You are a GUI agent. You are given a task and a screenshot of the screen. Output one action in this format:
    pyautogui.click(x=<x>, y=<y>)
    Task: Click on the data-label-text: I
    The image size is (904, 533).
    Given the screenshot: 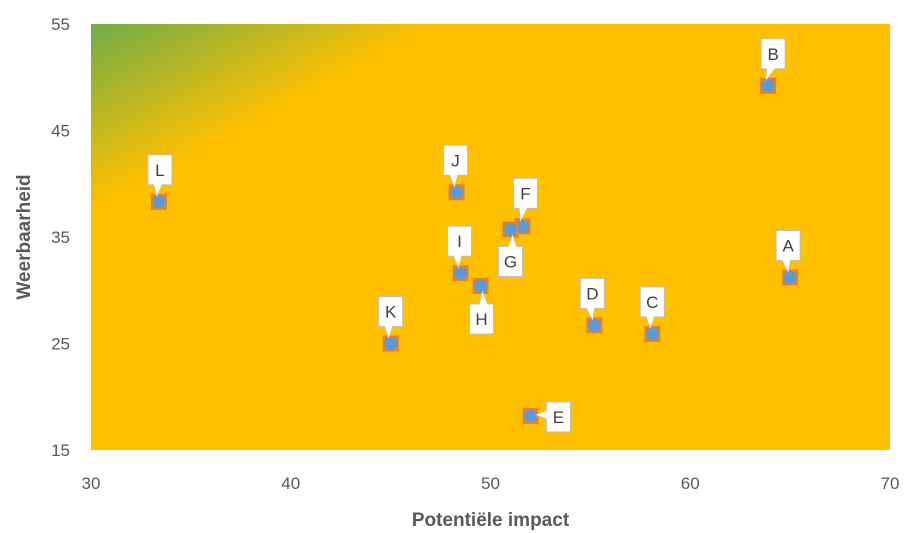 What is the action you would take?
    pyautogui.click(x=459, y=241)
    